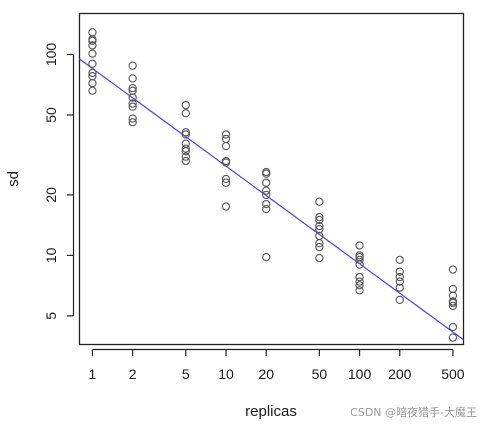  Describe the element at coordinates (51, 316) in the screenshot. I see `y-tick-label: 5` at that location.